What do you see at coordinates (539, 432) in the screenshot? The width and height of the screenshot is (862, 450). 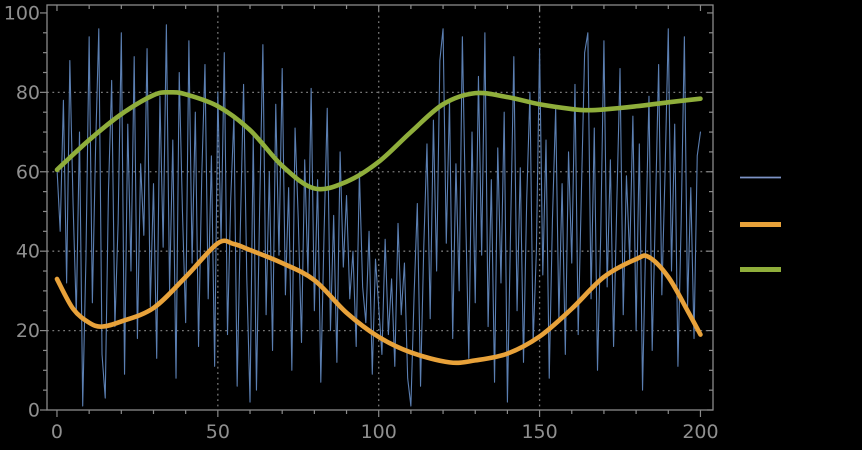 I see `x-tick-label: 150` at bounding box center [539, 432].